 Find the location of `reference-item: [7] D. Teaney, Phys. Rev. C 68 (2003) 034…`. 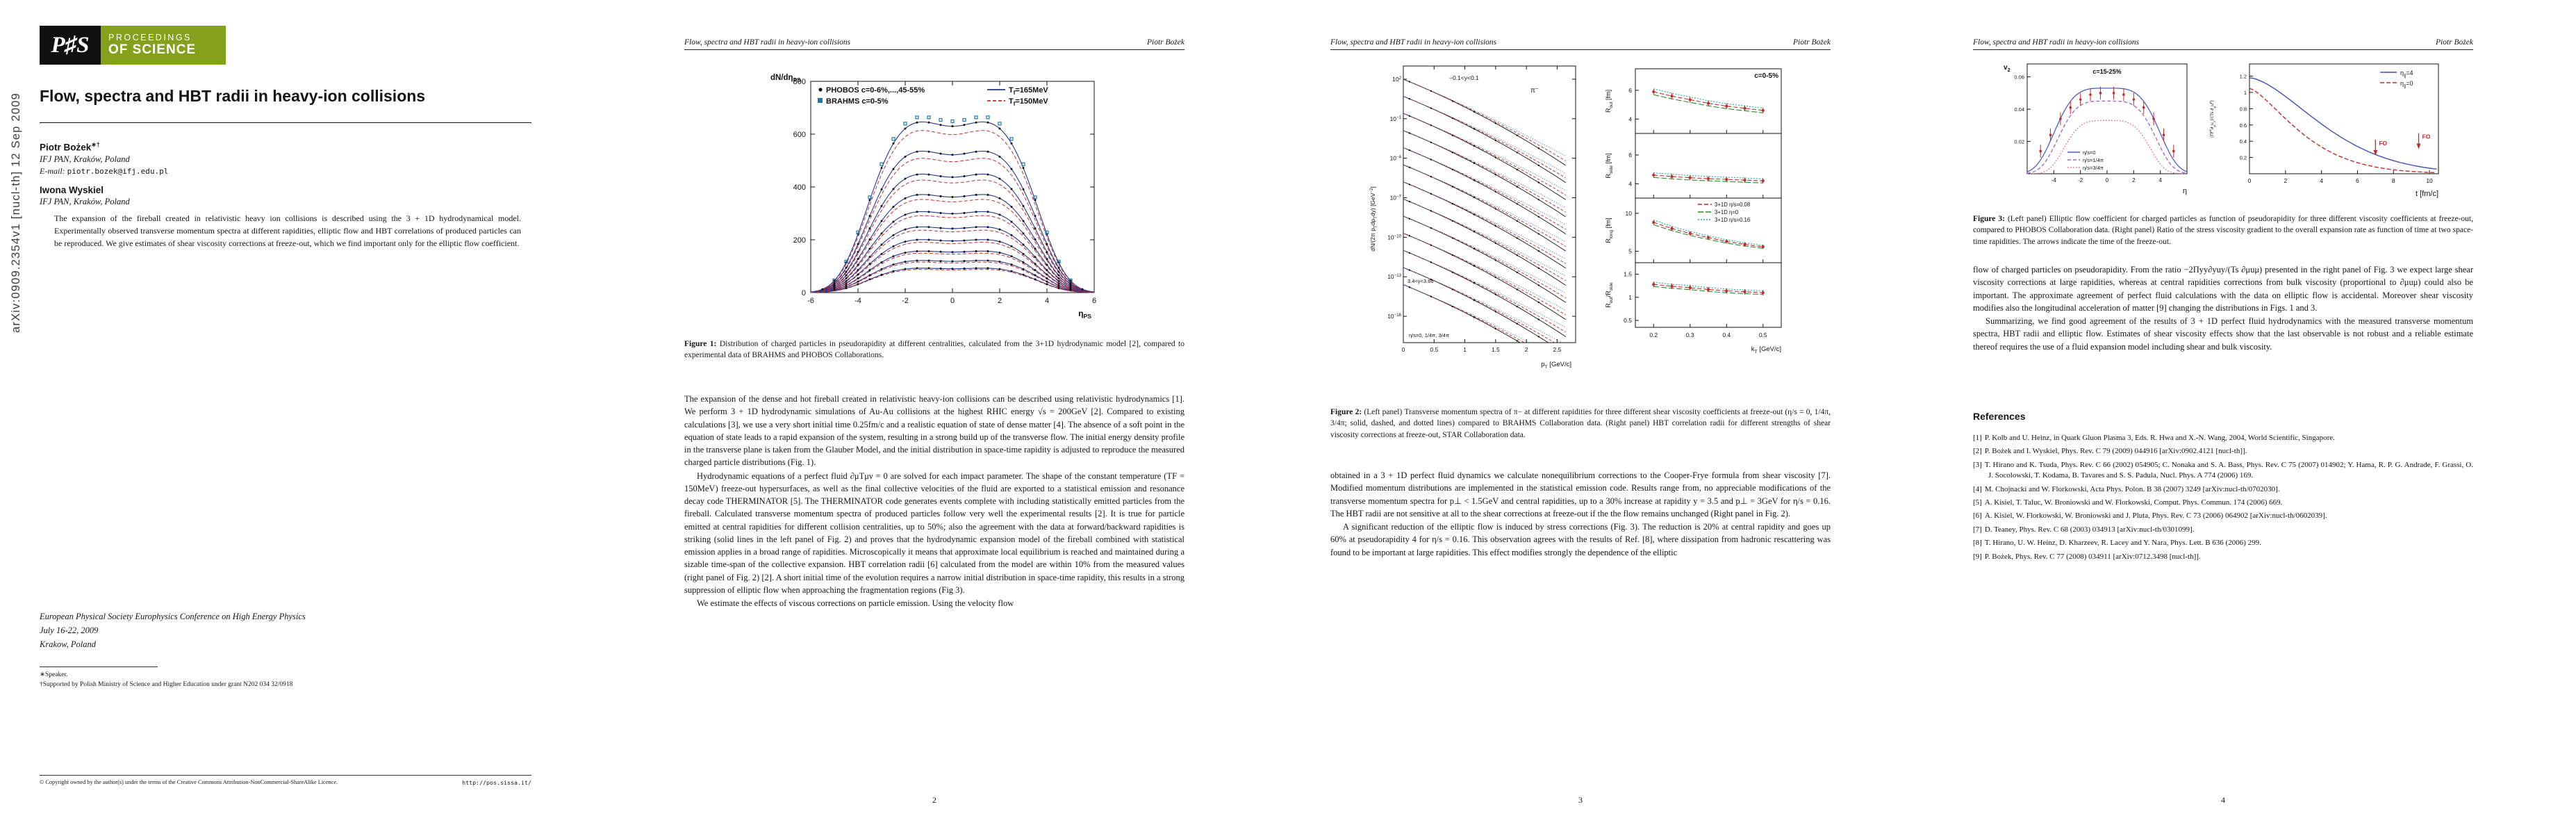

reference-item: [7] D. Teaney, Phys. Rev. C 68 (2003) 034… is located at coordinates (2223, 530).